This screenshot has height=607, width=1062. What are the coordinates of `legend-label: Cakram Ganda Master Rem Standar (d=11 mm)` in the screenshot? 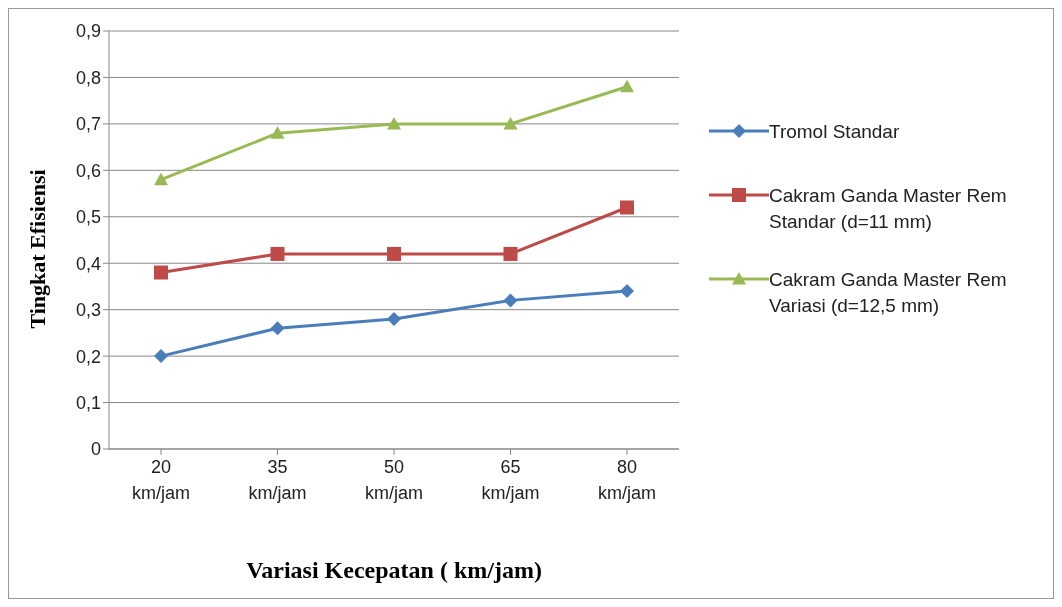 It's located at (888, 209).